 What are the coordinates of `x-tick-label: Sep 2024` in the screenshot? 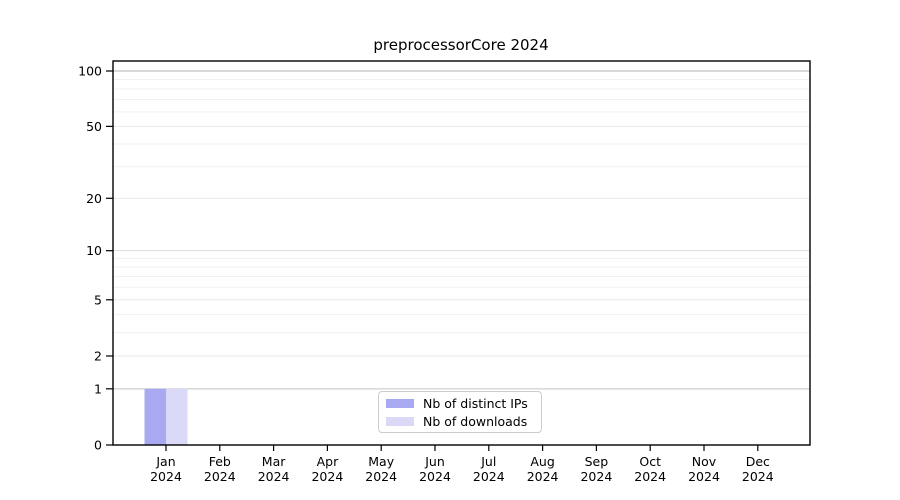 It's located at (596, 469).